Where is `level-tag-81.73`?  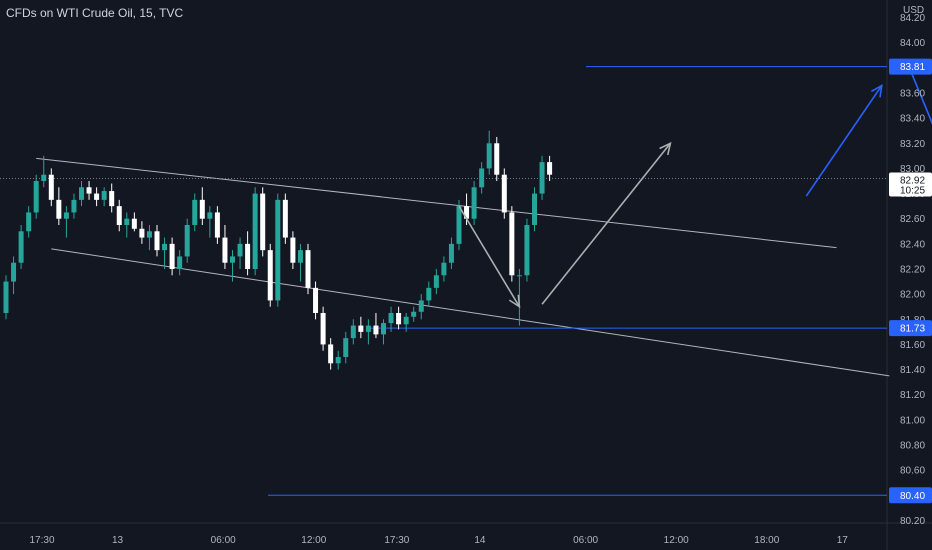 level-tag-81.73 is located at coordinates (910, 328).